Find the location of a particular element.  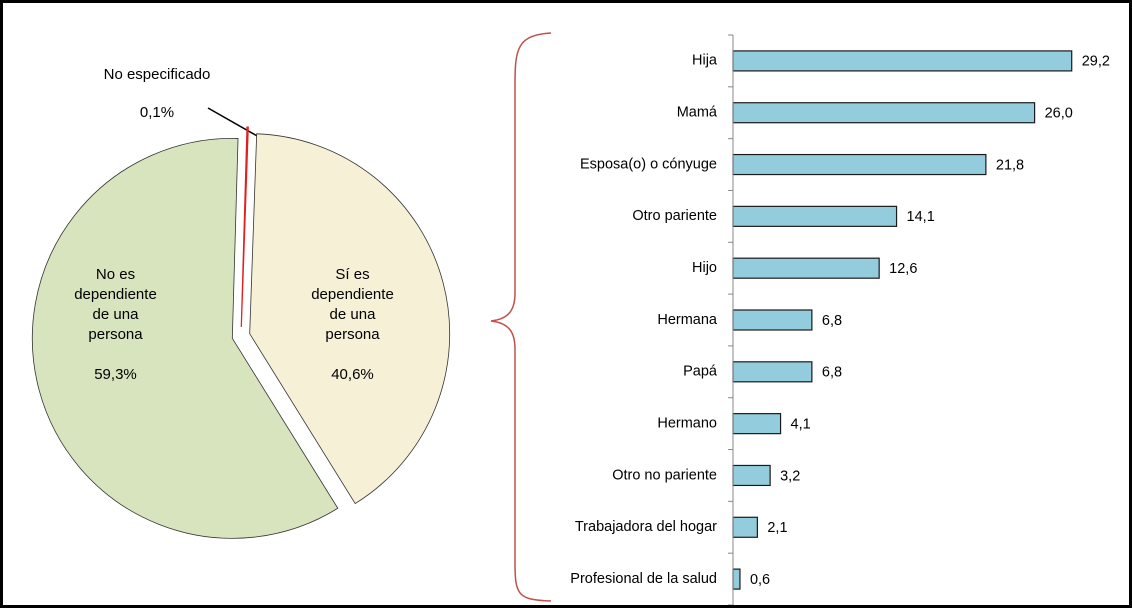

pie-label: No es dependiente de una persona is located at coordinates (115, 304).